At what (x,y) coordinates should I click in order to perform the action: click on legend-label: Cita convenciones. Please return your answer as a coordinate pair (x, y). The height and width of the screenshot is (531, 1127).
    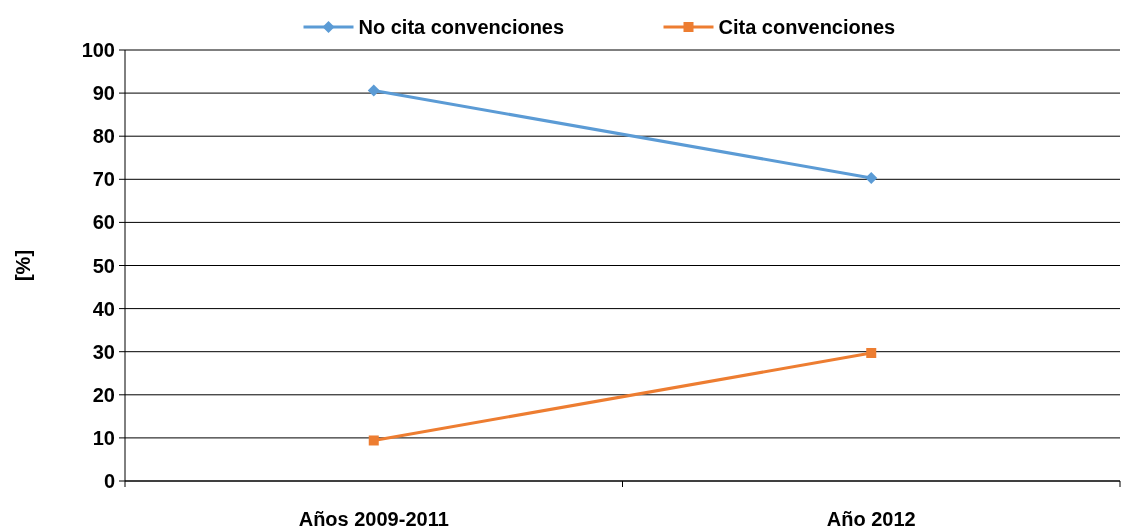
    Looking at the image, I should click on (807, 27).